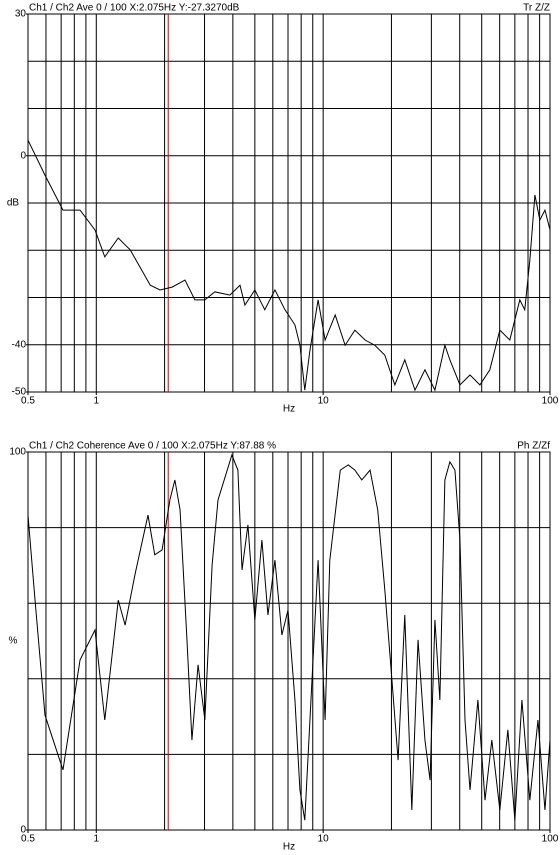 The width and height of the screenshot is (560, 855). Describe the element at coordinates (13, 203) in the screenshot. I see `y-axis-label: dB` at that location.